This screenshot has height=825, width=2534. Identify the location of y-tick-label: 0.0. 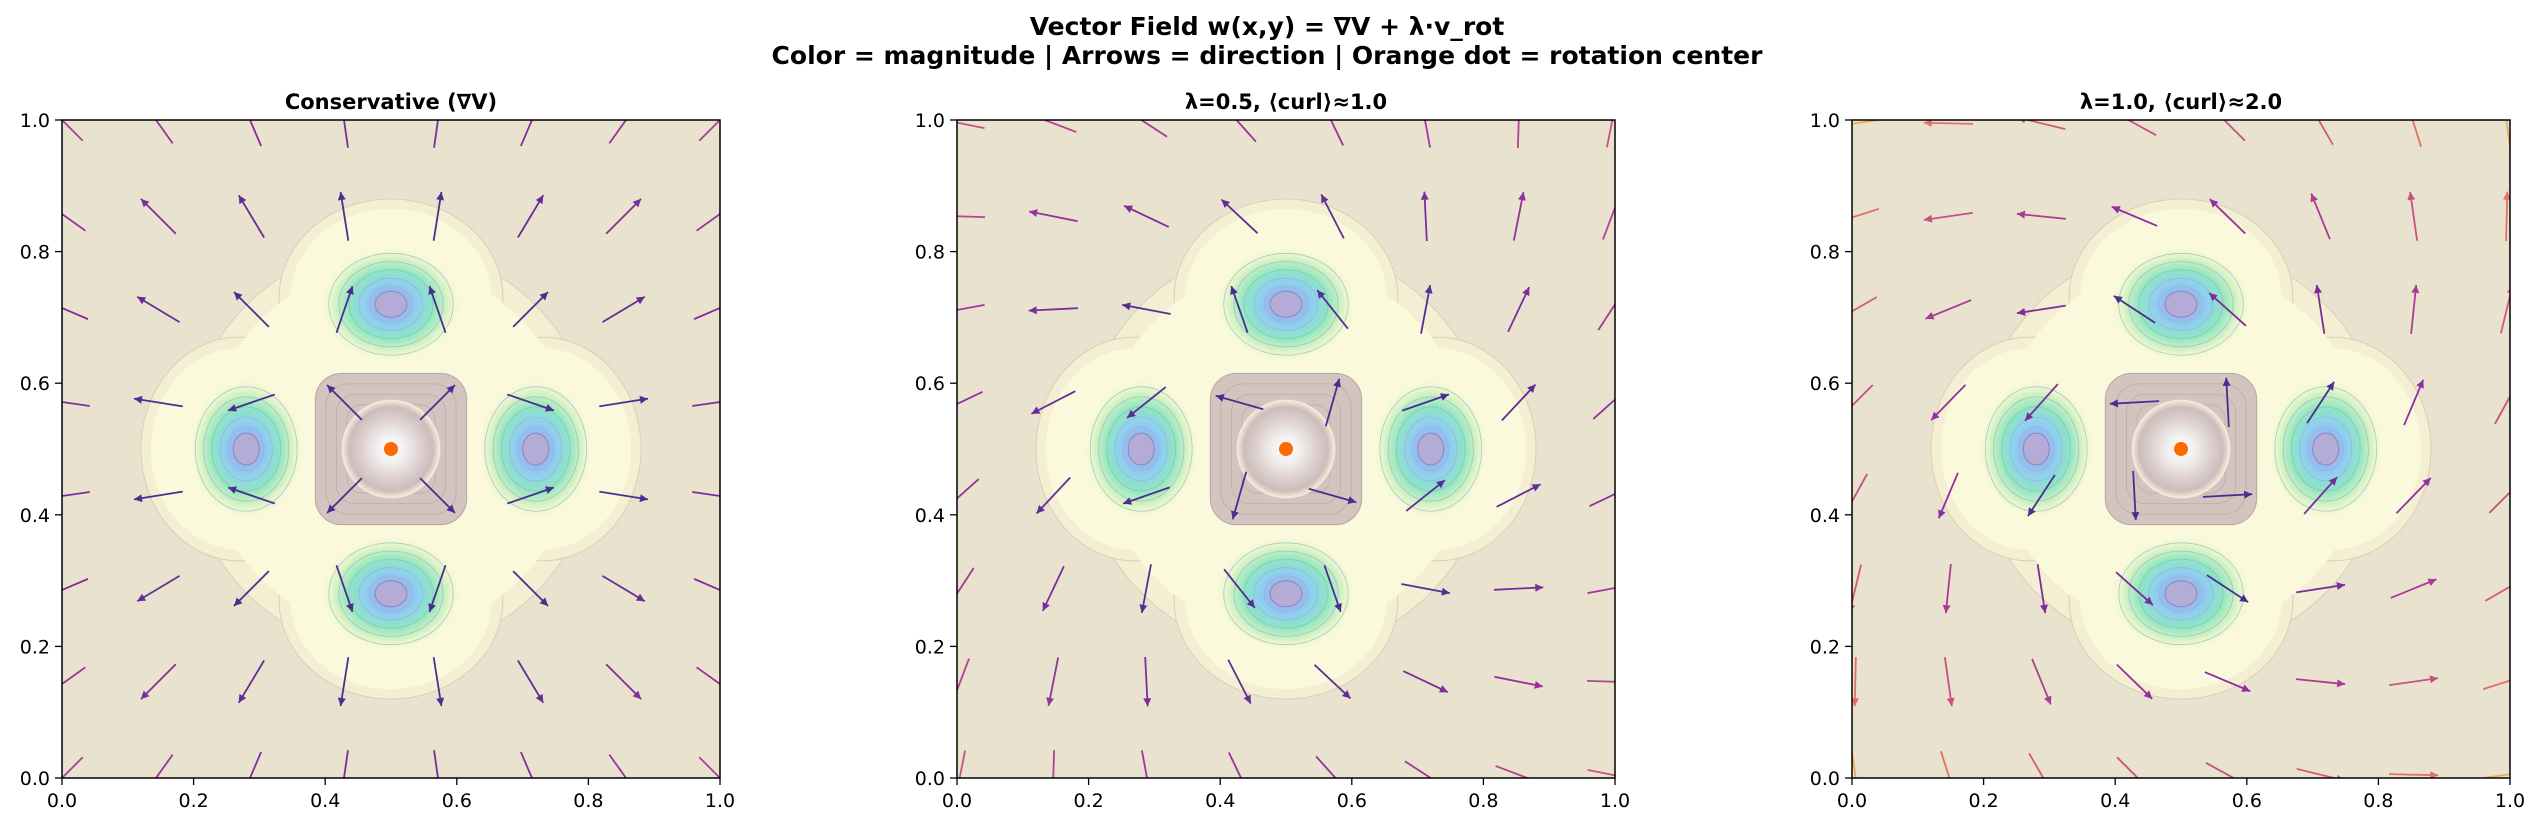
(930, 779).